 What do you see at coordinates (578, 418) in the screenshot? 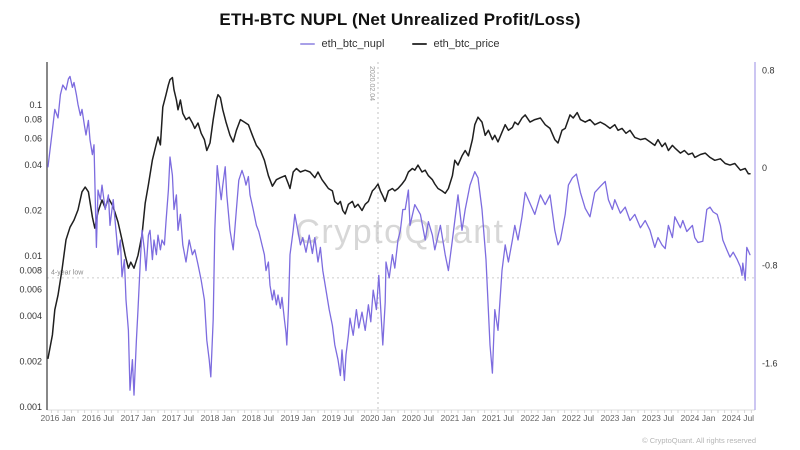
I see `x-tick-label: 2022 Jul` at bounding box center [578, 418].